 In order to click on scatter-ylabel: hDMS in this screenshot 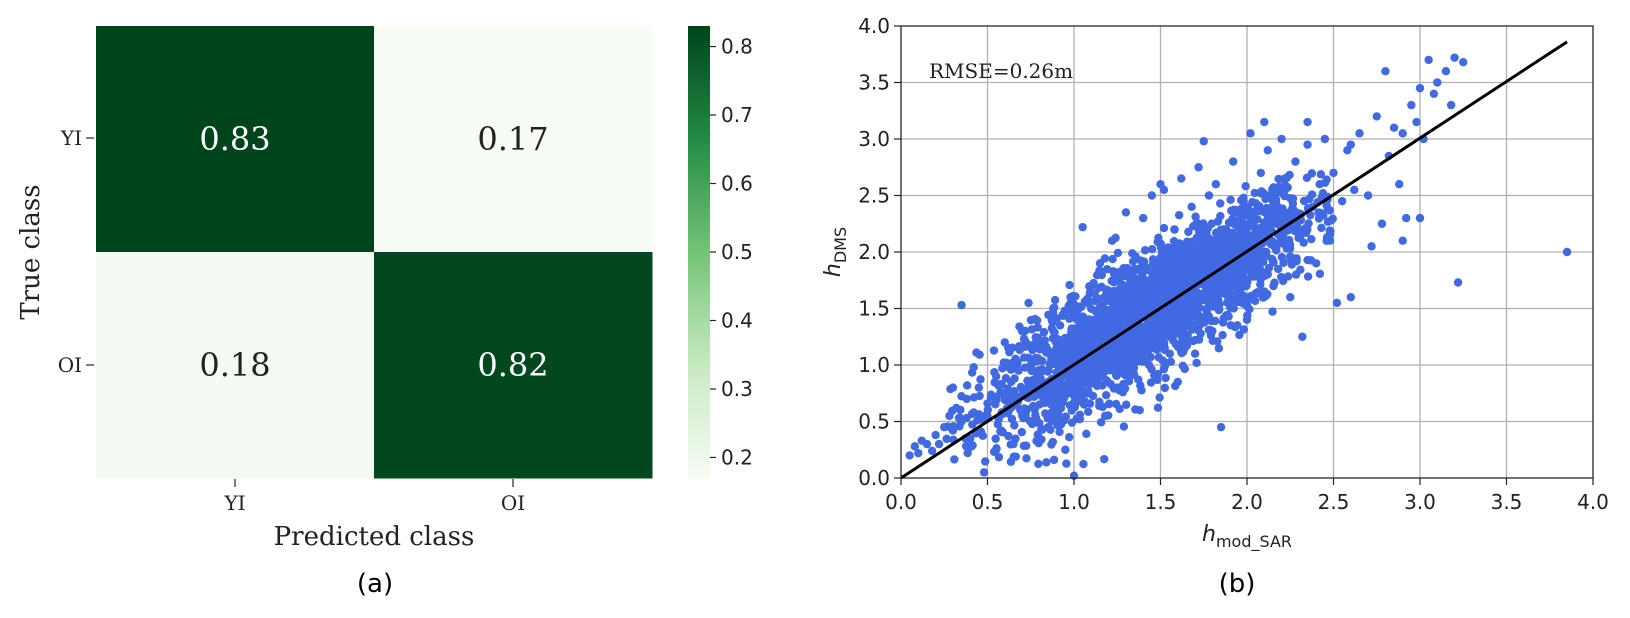, I will do `click(835, 252)`.